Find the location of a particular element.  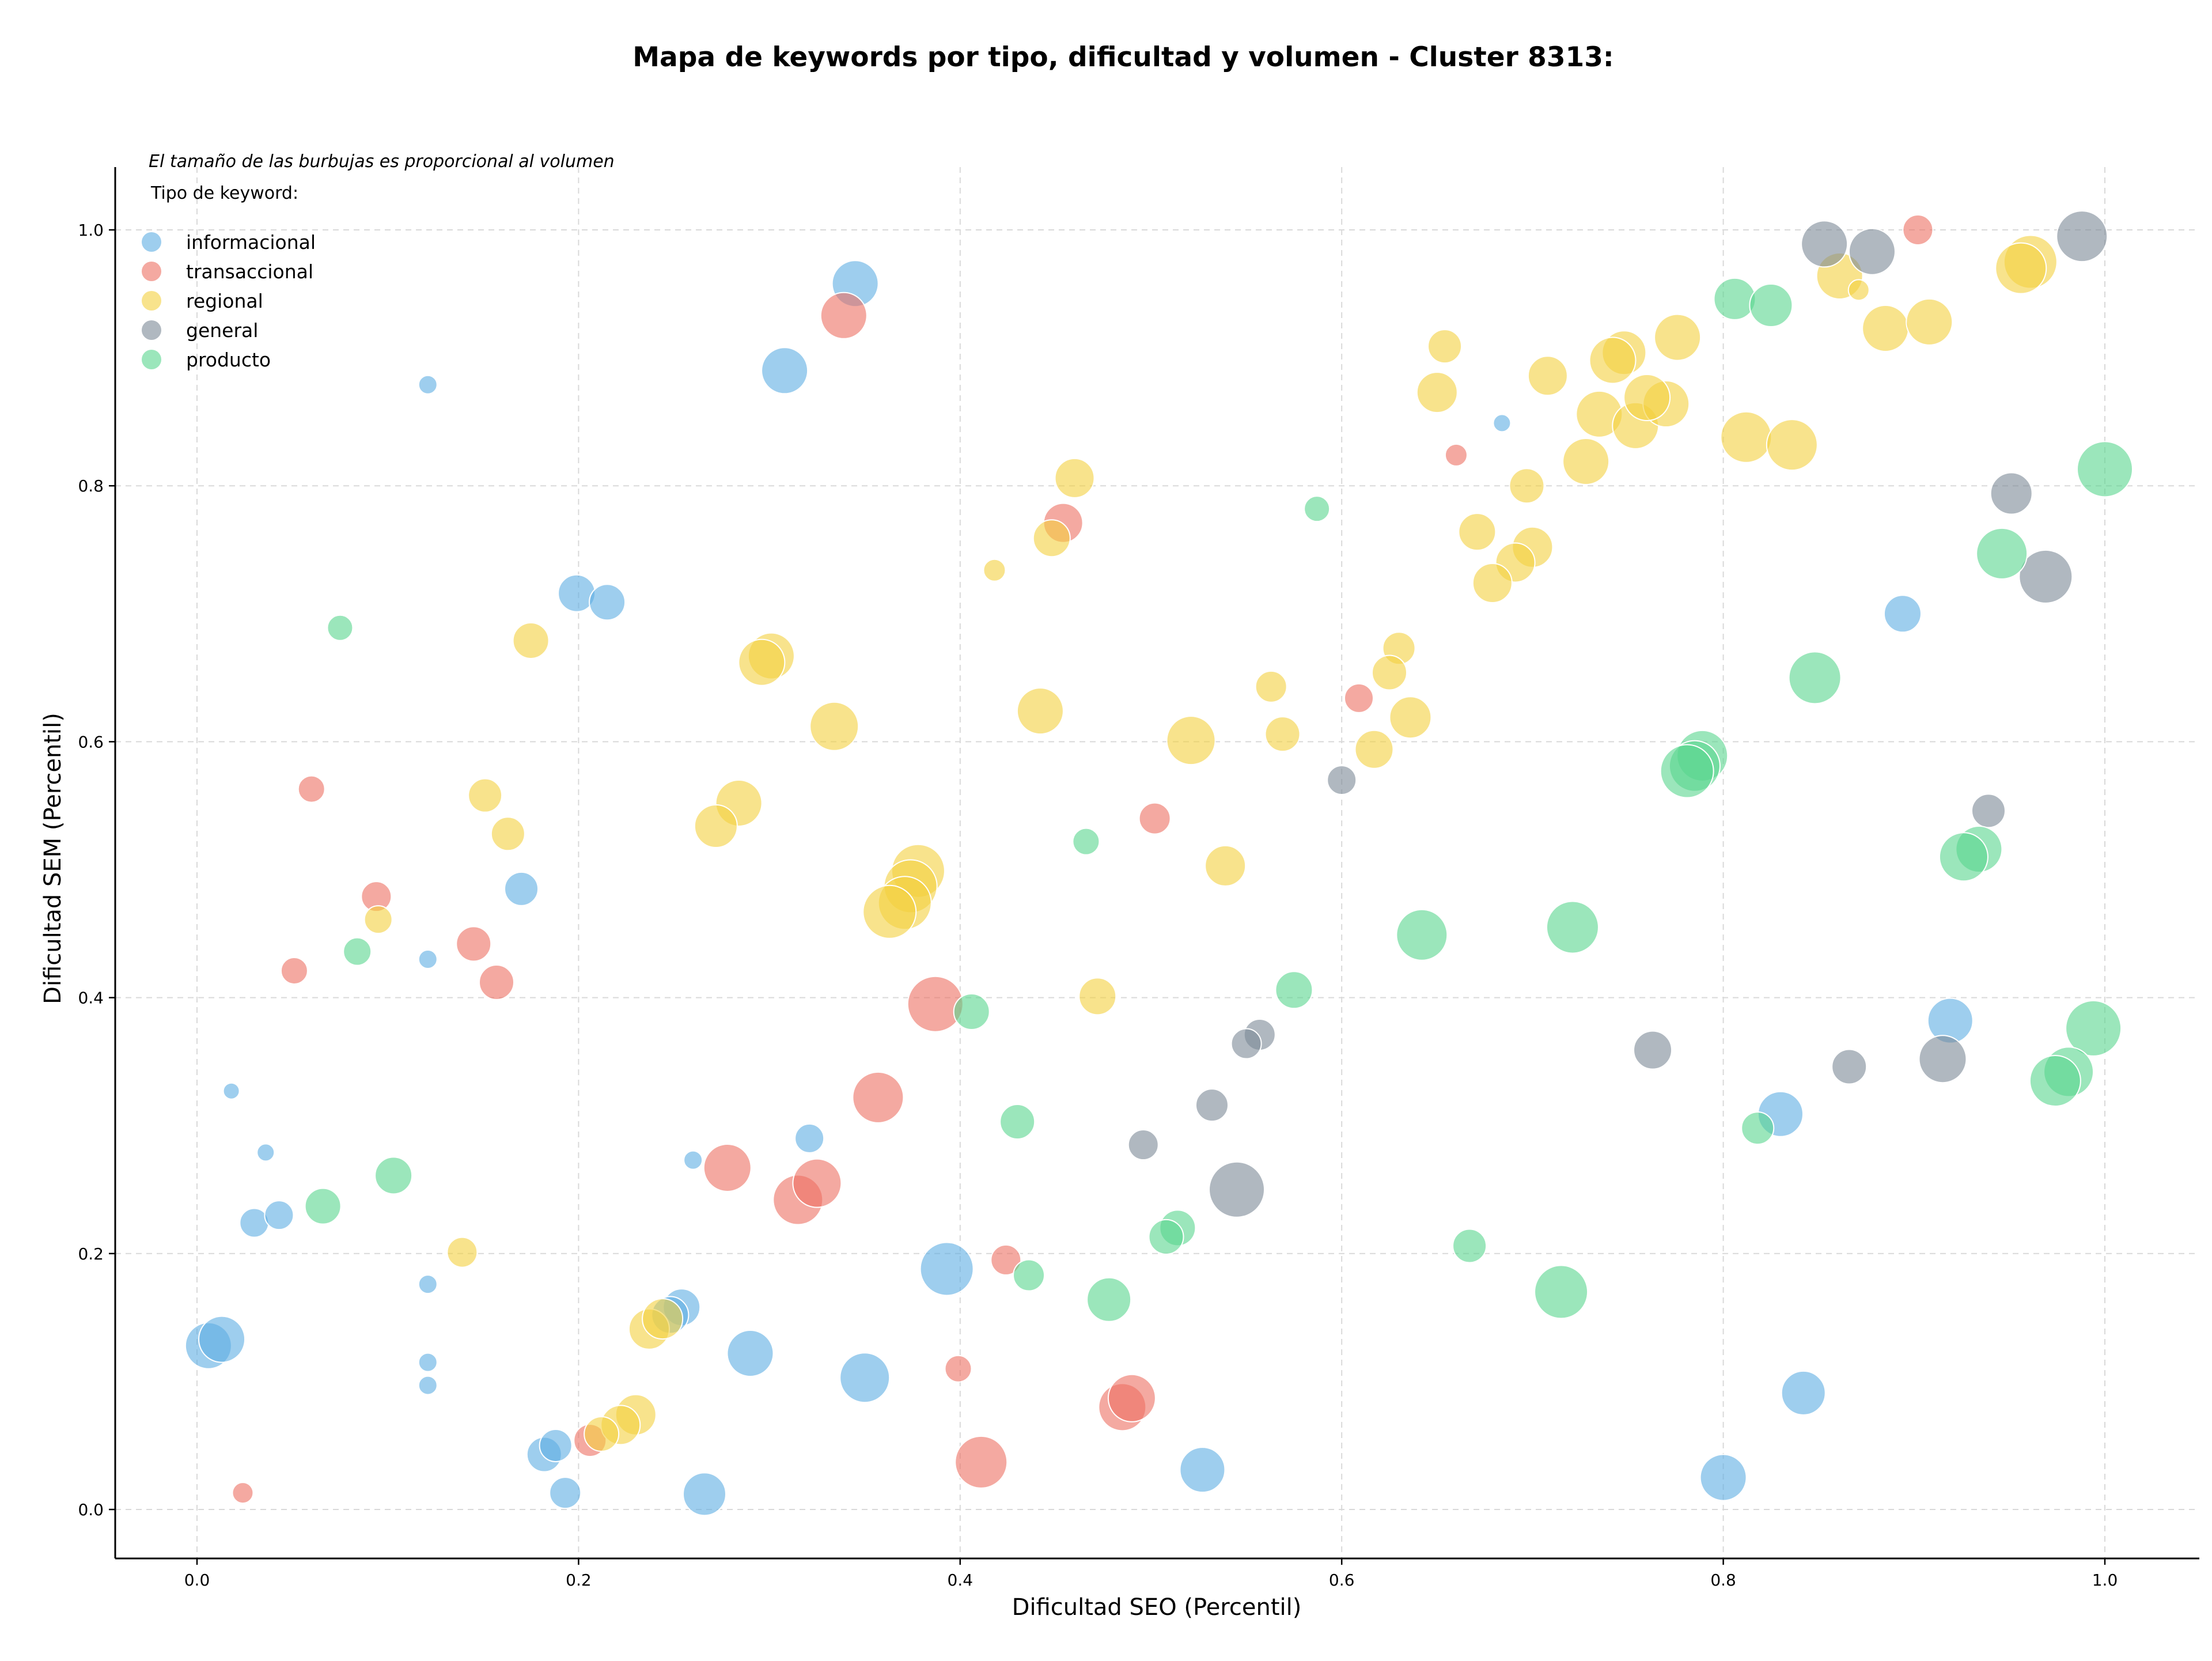

legend-label-transaccional: transaccional is located at coordinates (249, 271).